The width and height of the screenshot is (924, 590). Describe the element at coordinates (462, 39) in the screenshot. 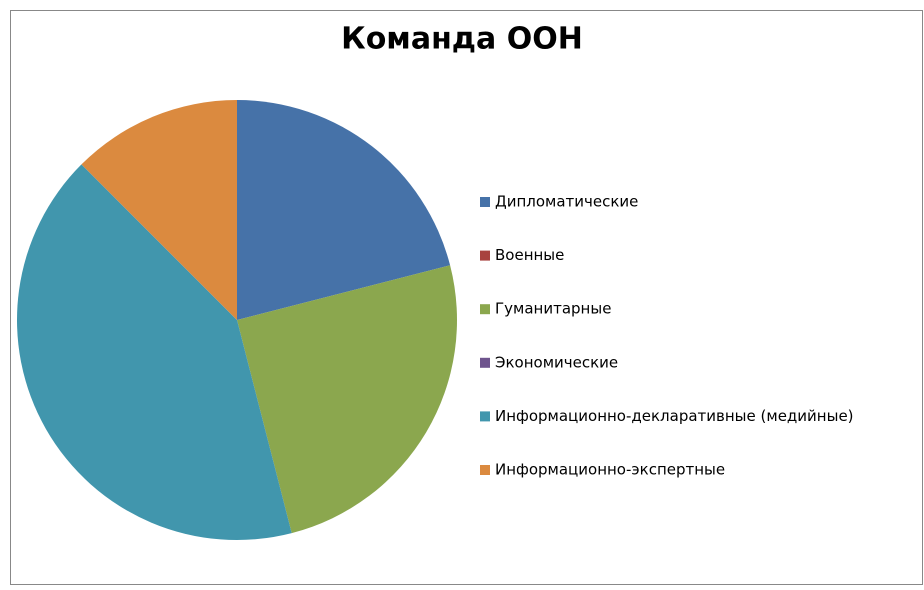

I see `chart-title: Команда ООН` at that location.